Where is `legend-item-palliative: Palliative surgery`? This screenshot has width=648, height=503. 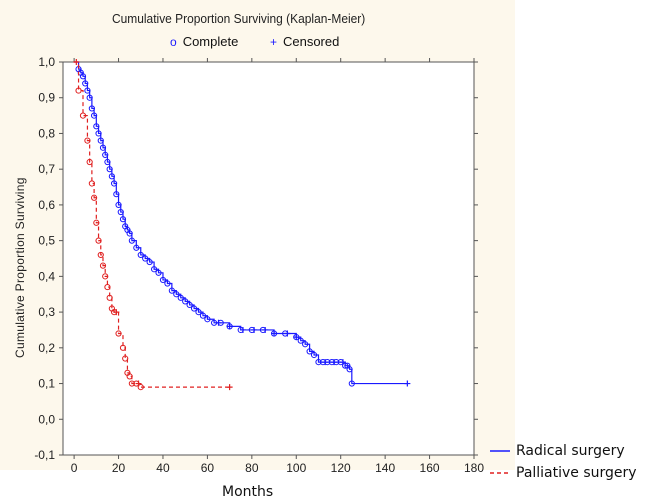 legend-item-palliative: Palliative surgery is located at coordinates (563, 473).